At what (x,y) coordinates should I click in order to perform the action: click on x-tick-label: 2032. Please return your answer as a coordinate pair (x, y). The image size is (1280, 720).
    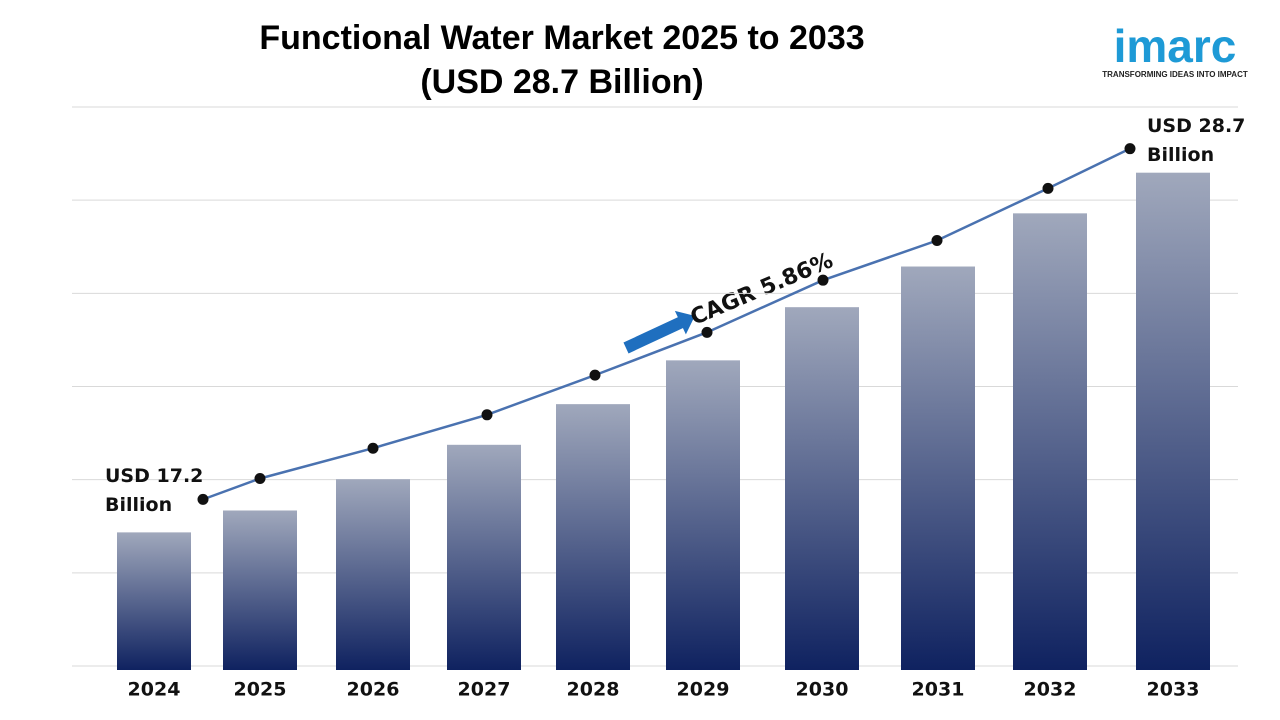
    Looking at the image, I should click on (1050, 690).